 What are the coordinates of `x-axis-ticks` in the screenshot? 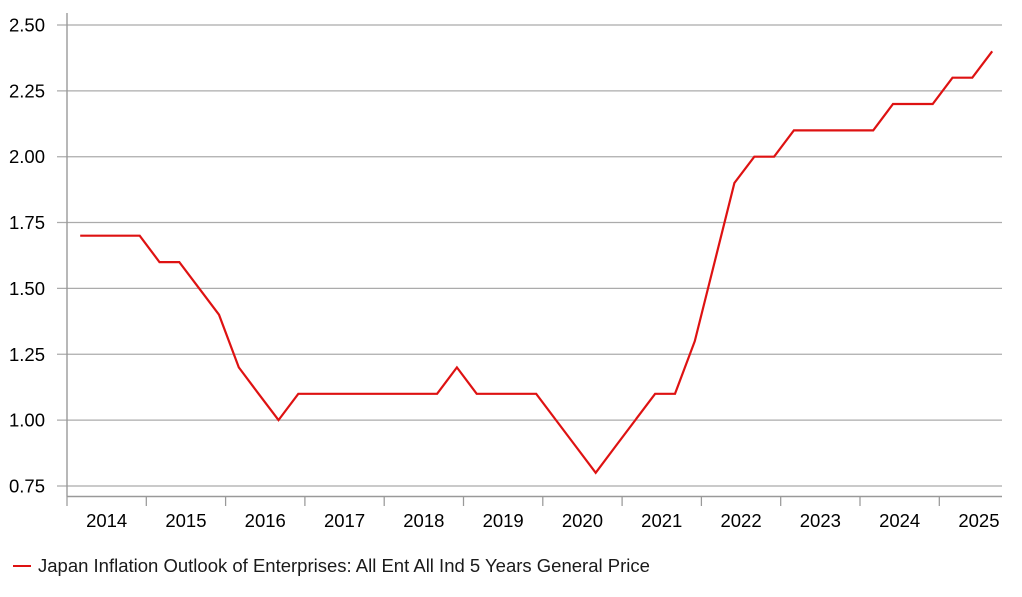 It's located at (503, 501).